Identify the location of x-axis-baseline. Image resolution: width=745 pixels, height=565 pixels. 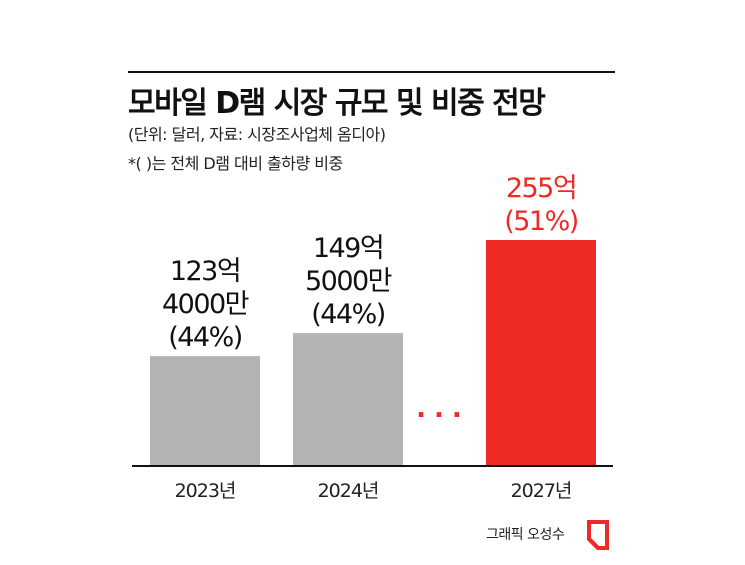
(372, 466).